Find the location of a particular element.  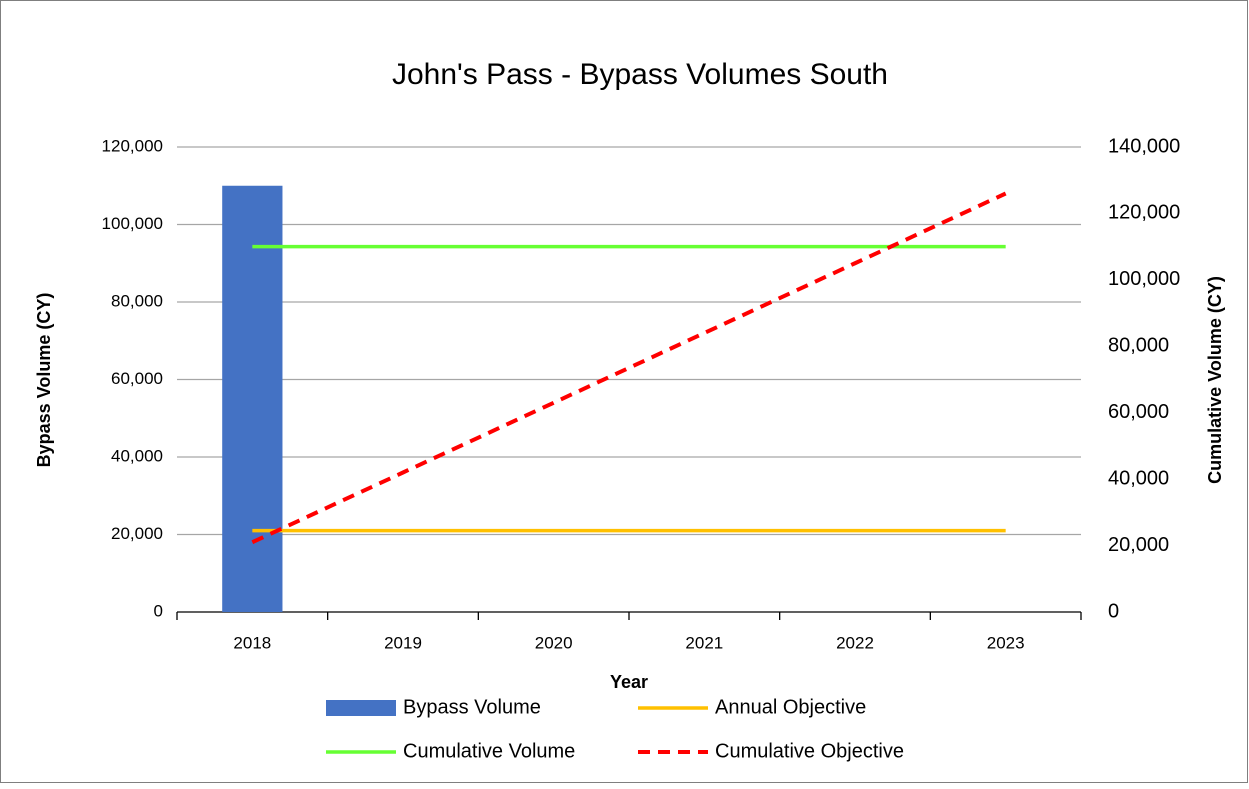

y2-tick-label: 0 is located at coordinates (1113, 611).